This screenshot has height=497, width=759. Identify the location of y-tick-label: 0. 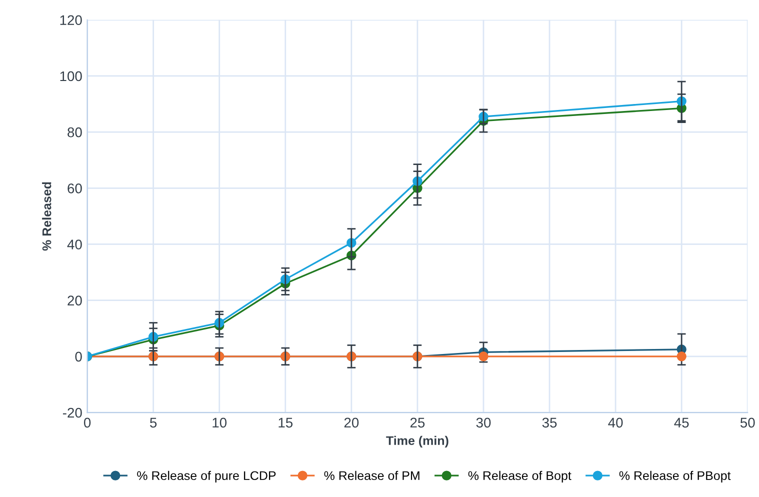
(78, 357).